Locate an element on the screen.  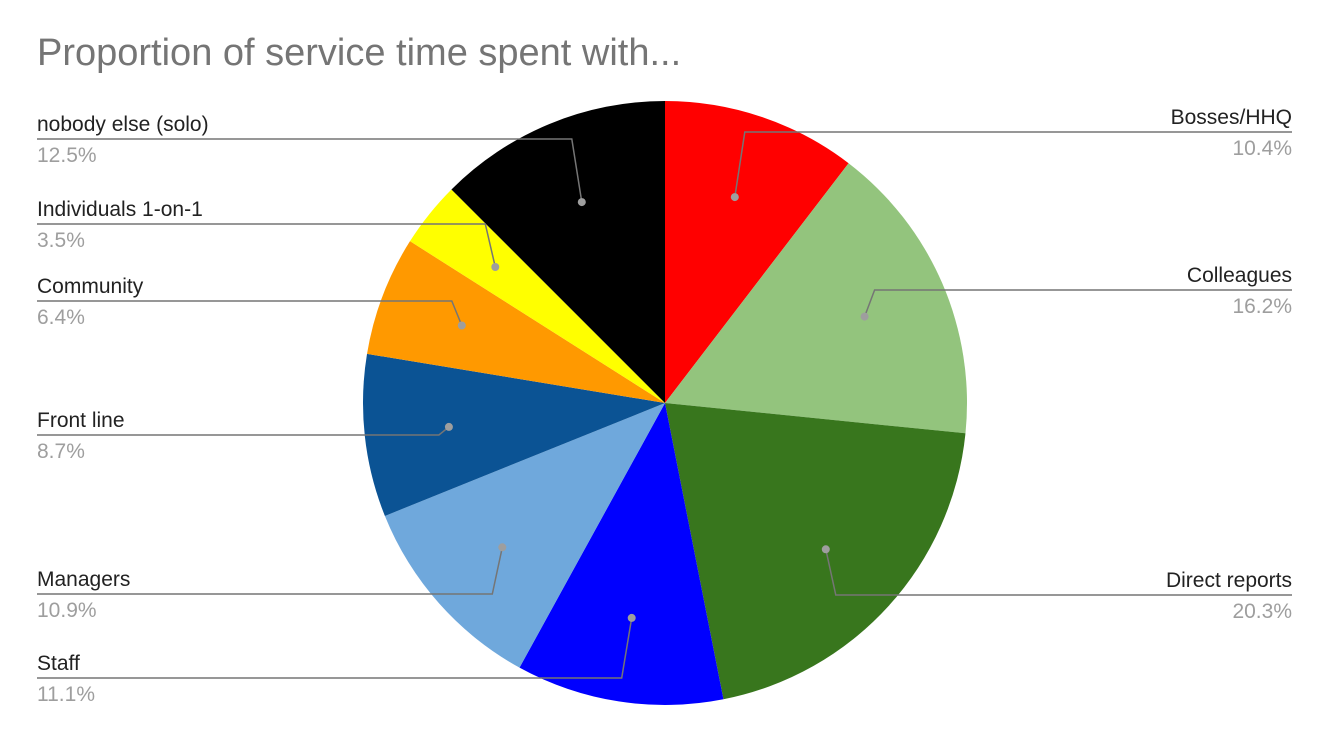
pie-slice-direct-reports is located at coordinates (815, 551).